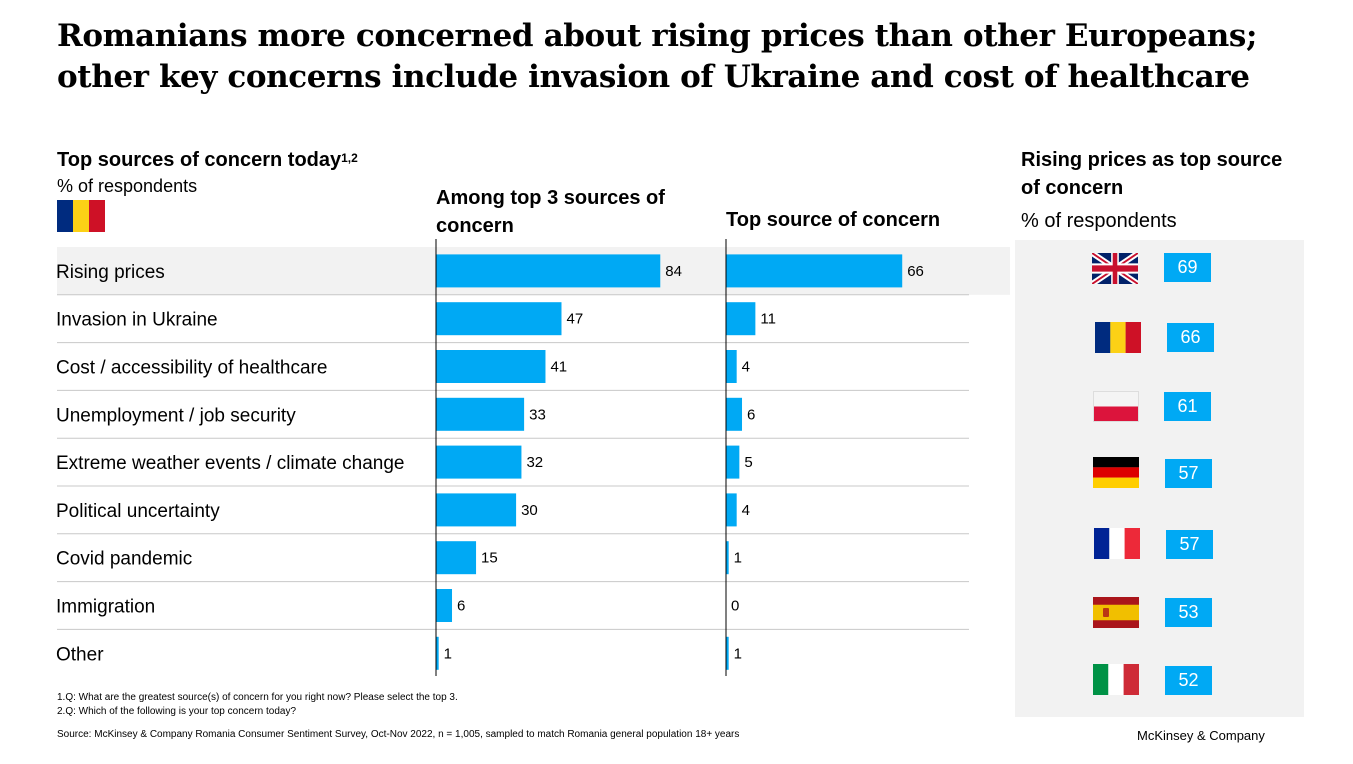 This screenshot has width=1353, height=764. I want to click on bar-s1-covid-pandemic, so click(456, 558).